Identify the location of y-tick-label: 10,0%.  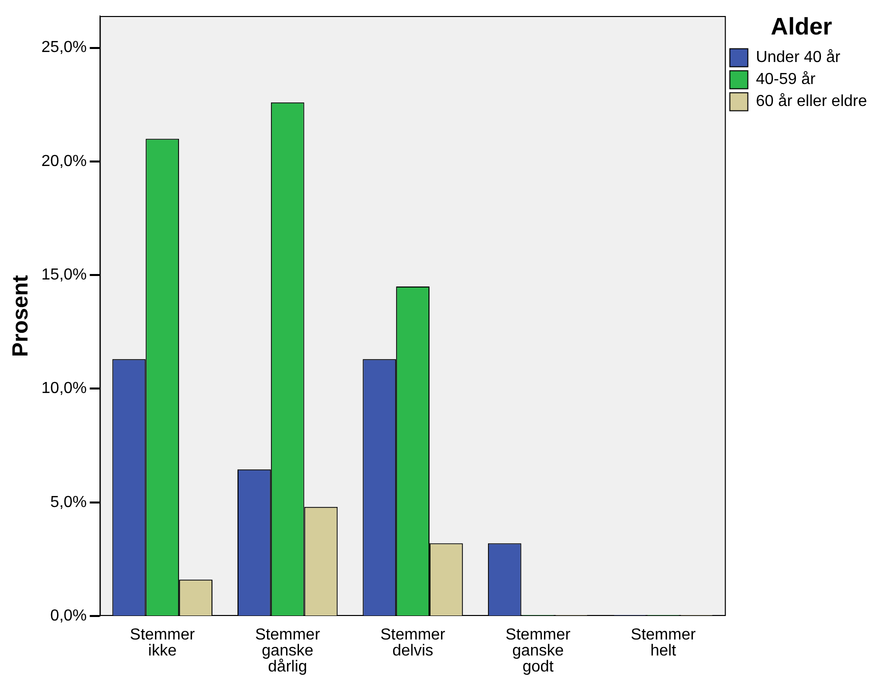
(64, 389).